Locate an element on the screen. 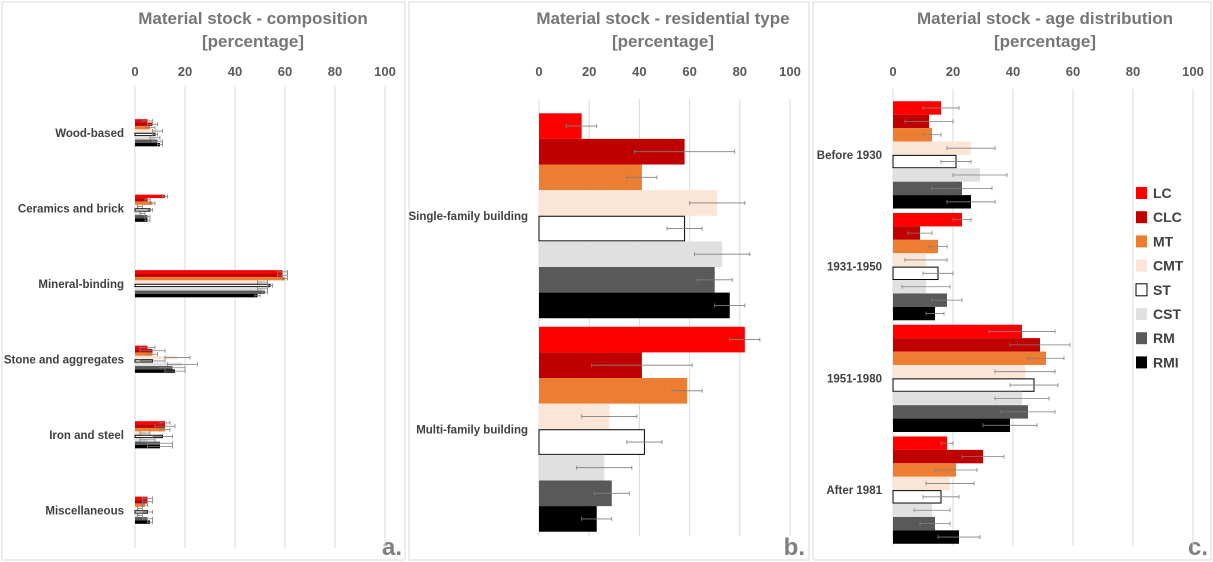  bar-p0-c3-CST is located at coordinates (159, 364).